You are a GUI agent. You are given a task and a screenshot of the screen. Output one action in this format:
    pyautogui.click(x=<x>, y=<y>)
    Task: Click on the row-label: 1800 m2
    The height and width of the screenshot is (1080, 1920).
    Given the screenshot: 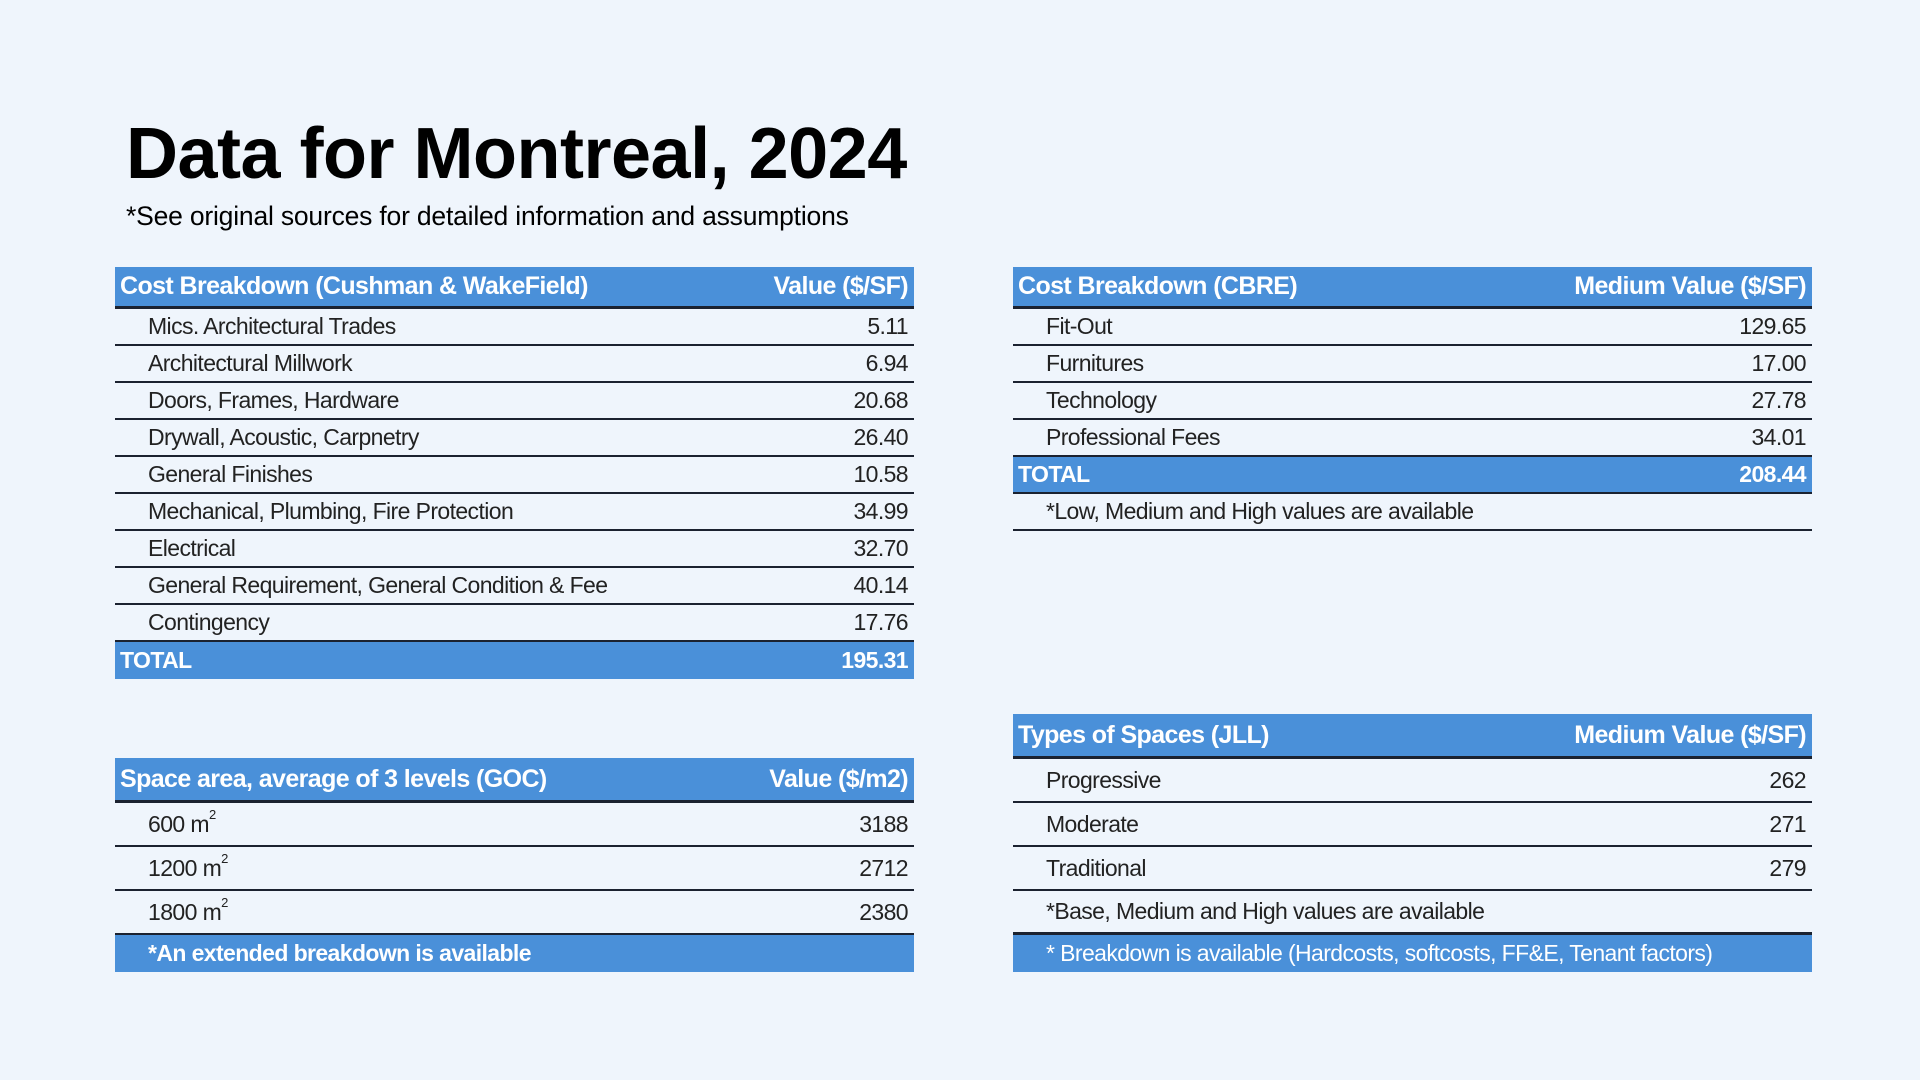 What is the action you would take?
    pyautogui.click(x=188, y=910)
    